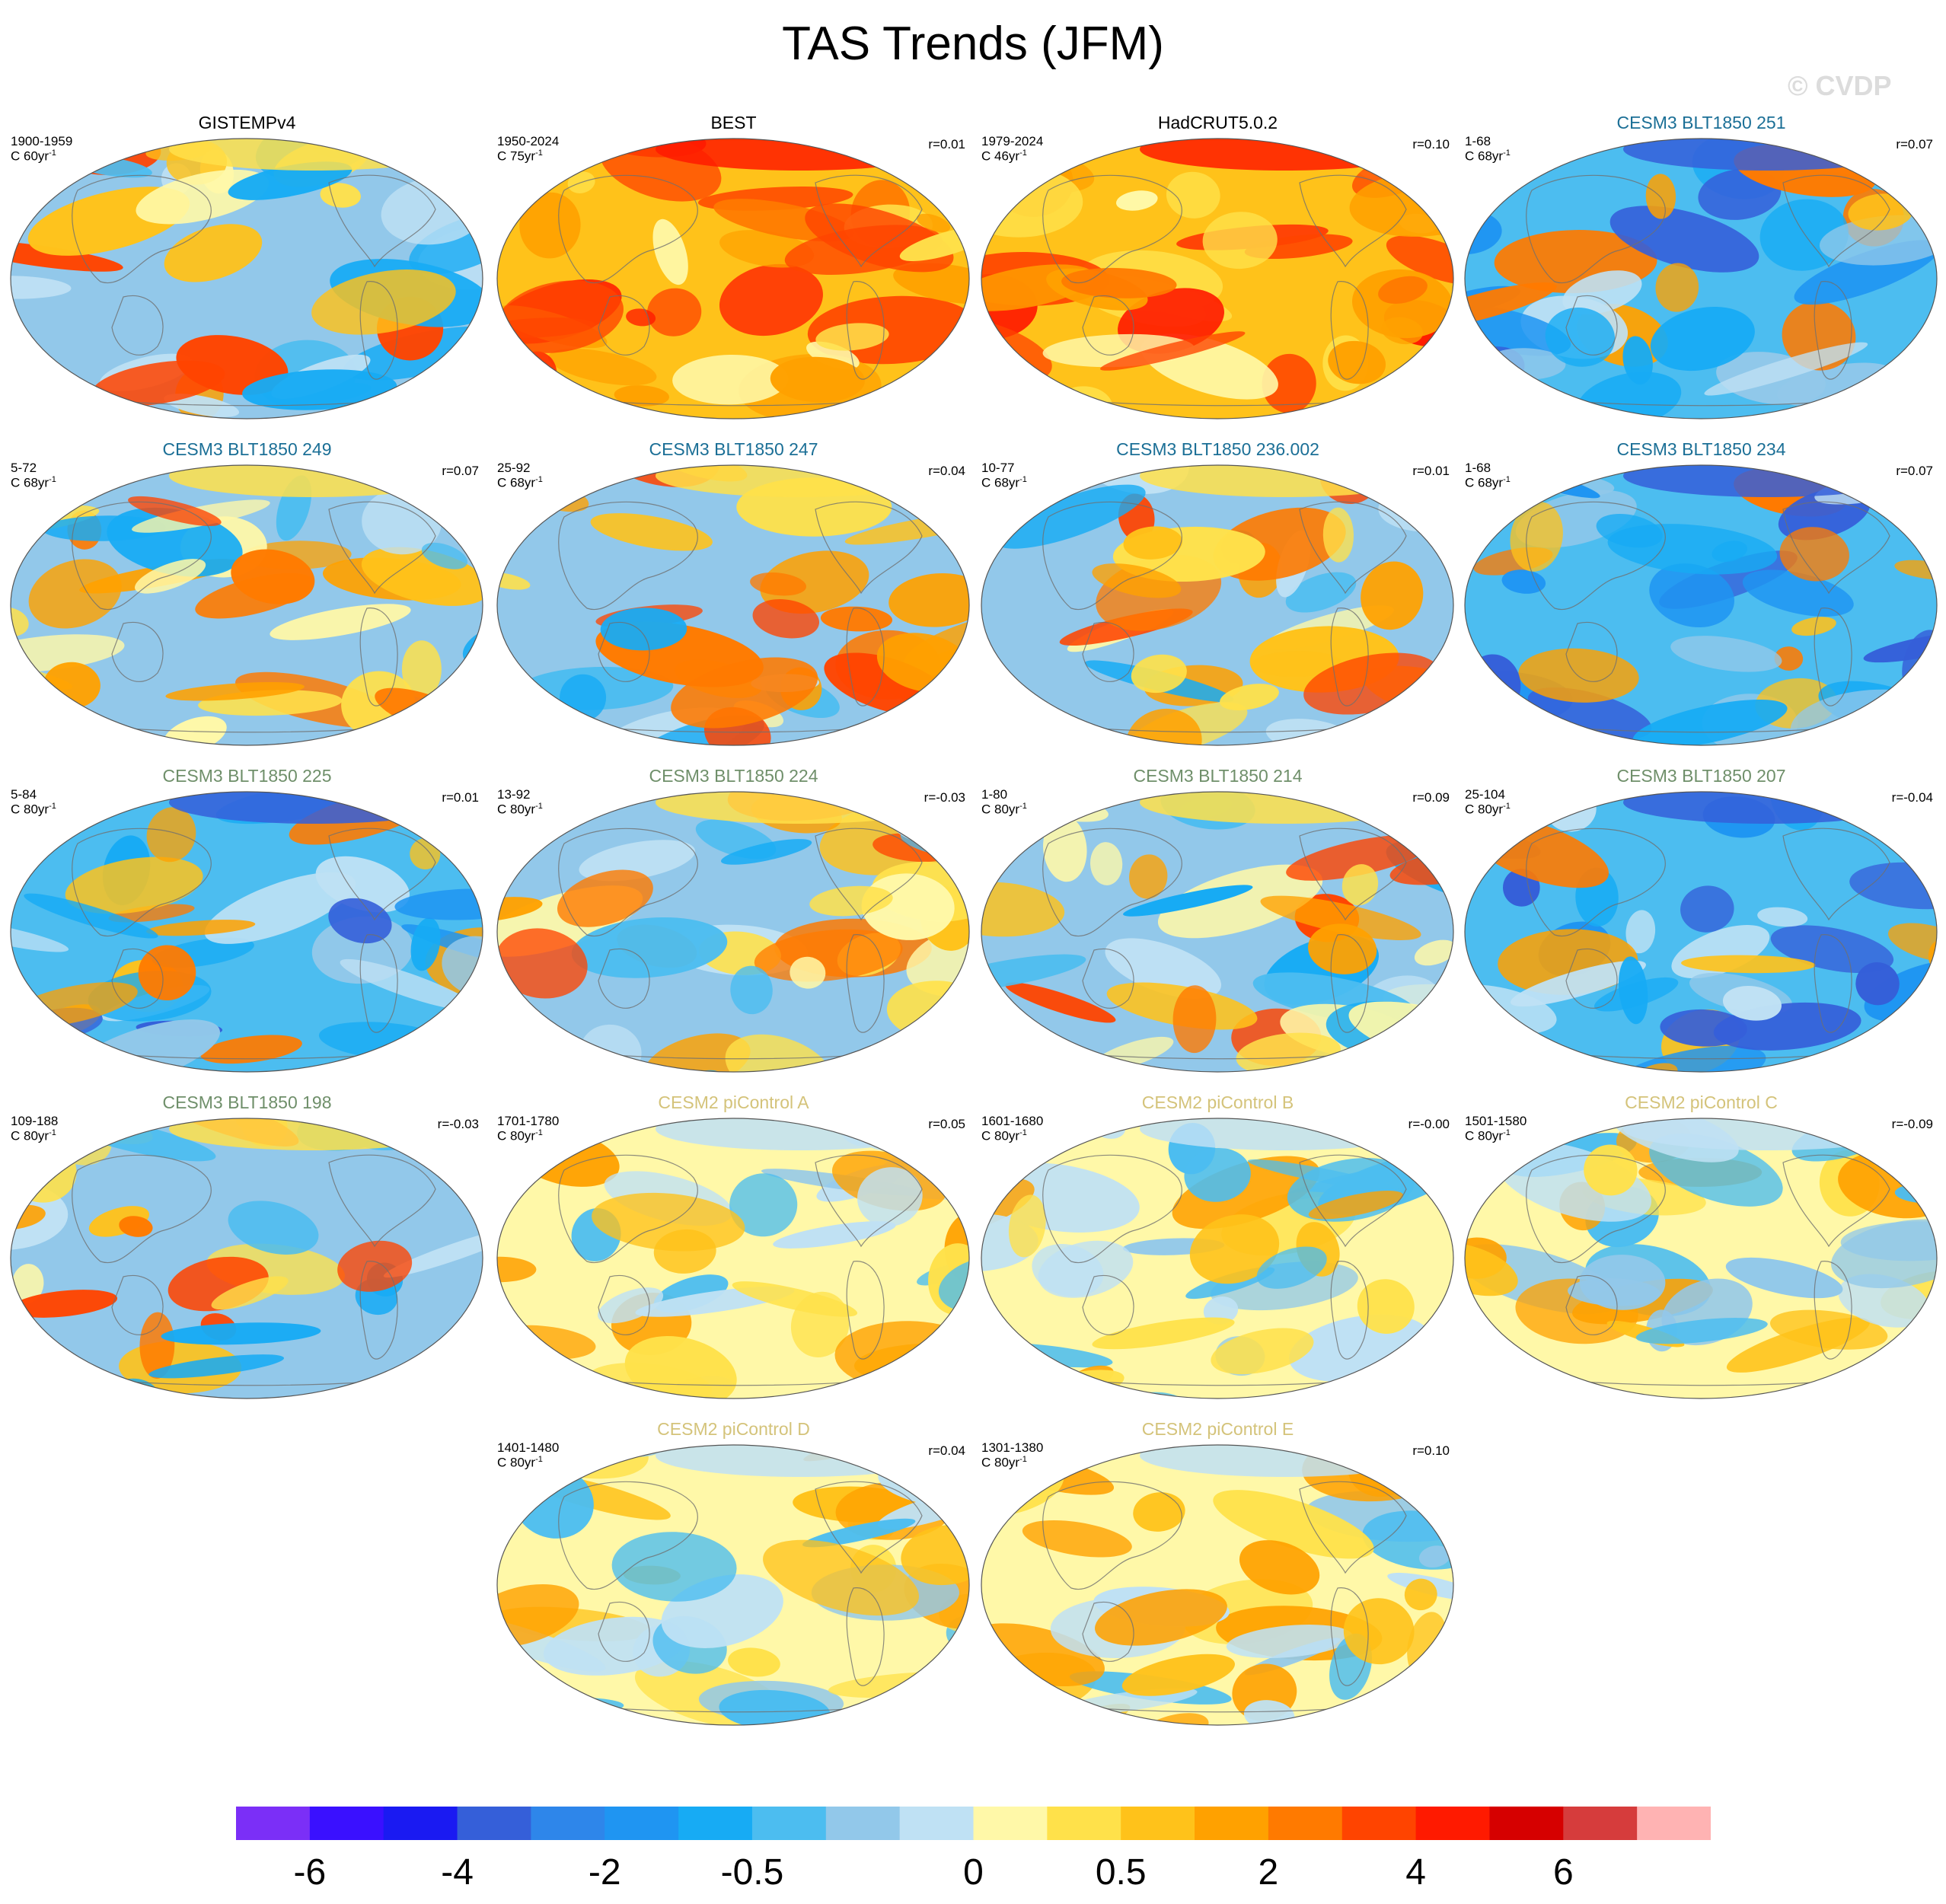  I want to click on map-panel: CESM3 BLT1850 224 13-92 C 80yr-1 r=-0.03, so click(733, 920).